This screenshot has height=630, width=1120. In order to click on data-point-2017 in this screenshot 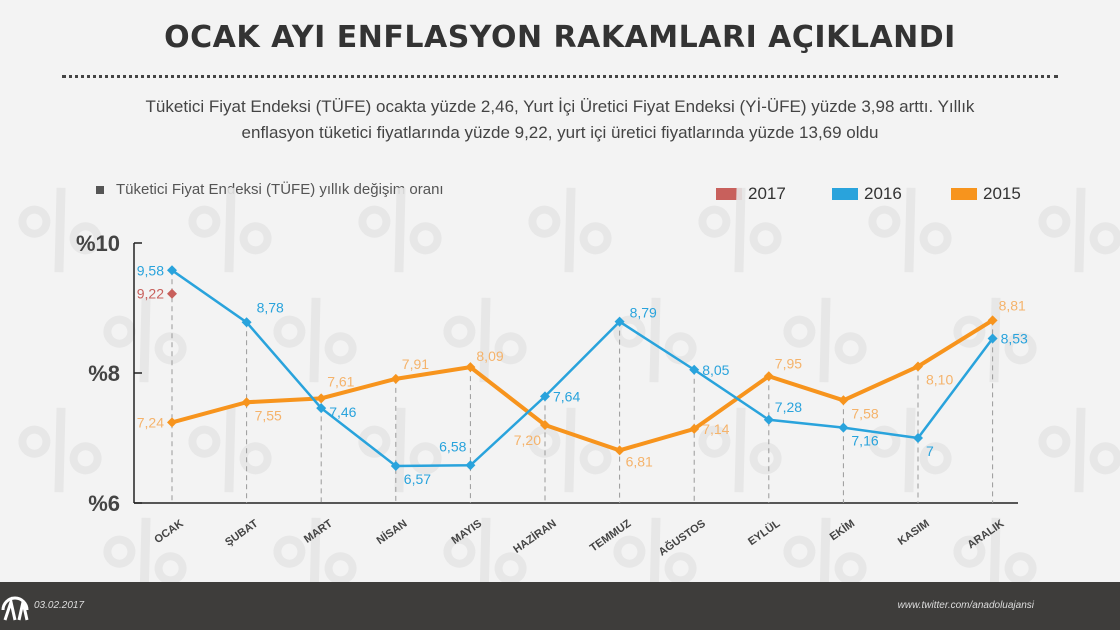, I will do `click(172, 293)`.